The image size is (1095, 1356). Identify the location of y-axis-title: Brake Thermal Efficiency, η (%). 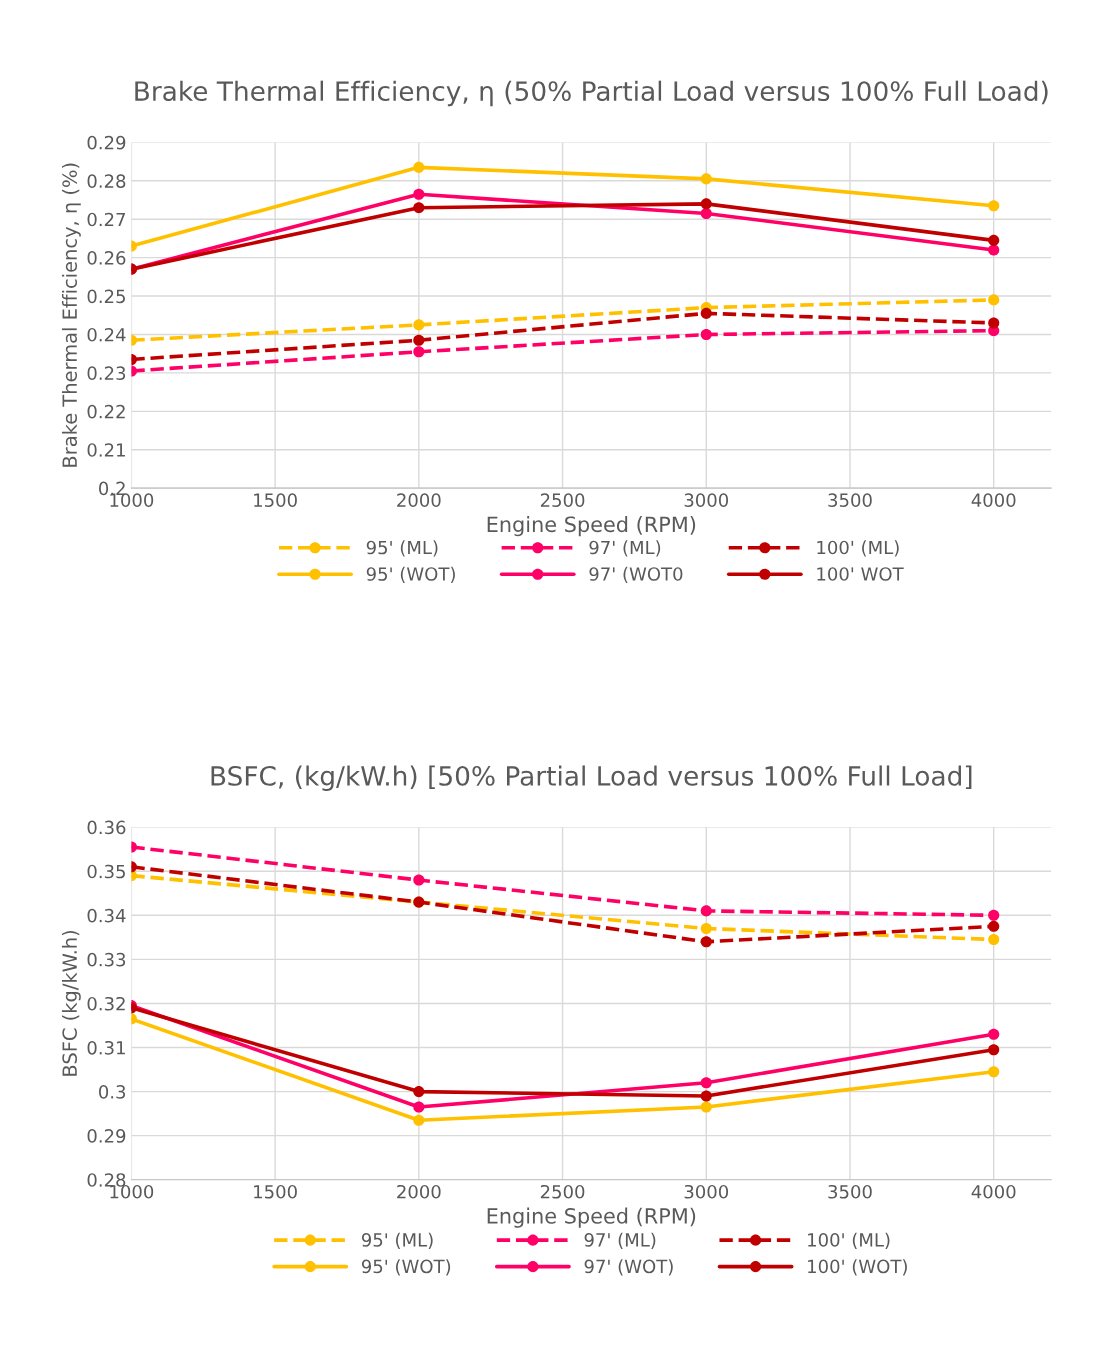
(71, 315).